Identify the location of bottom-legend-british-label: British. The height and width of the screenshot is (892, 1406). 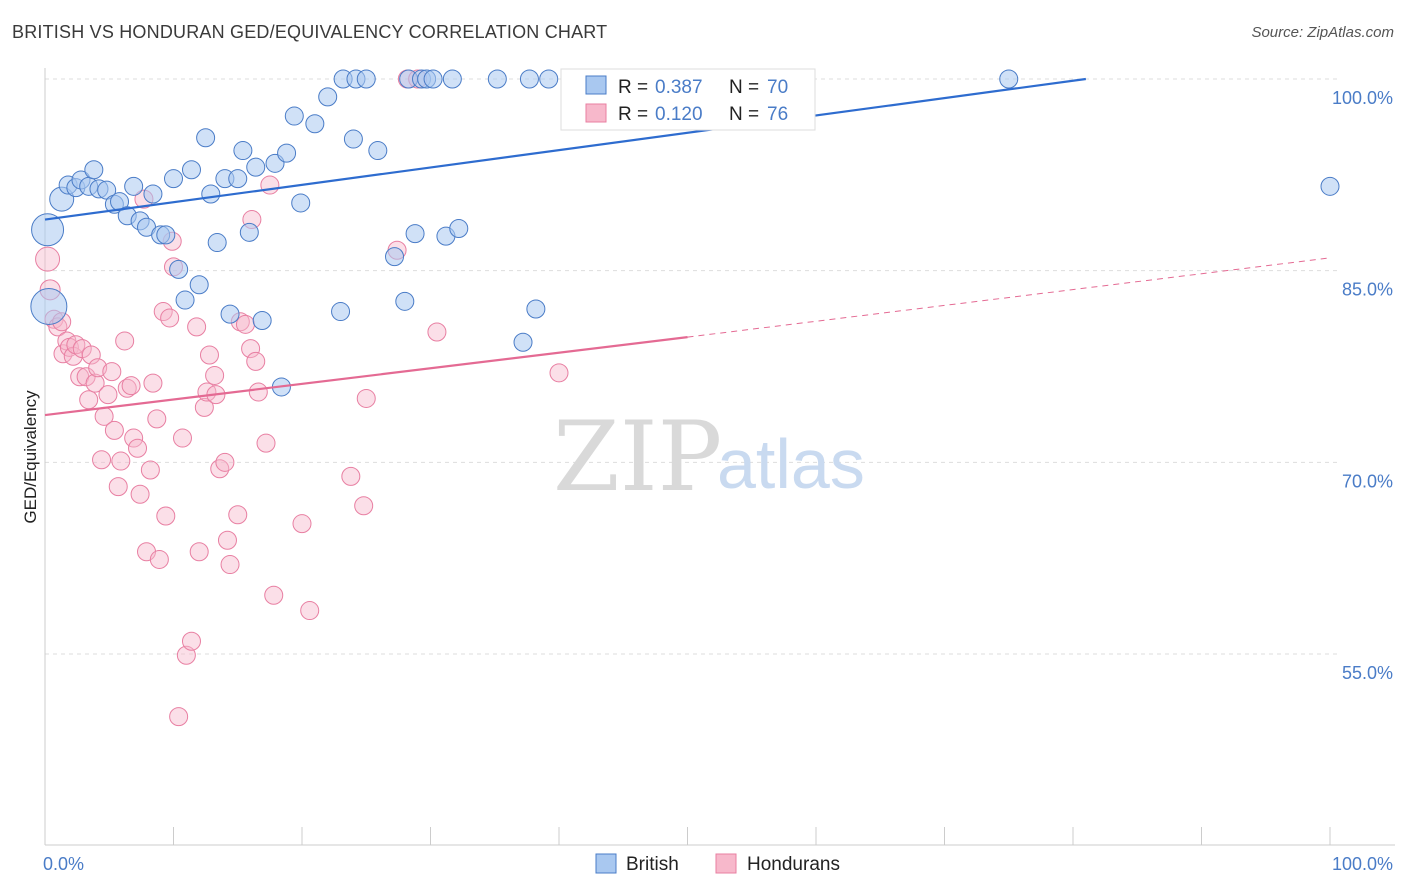
(652, 864).